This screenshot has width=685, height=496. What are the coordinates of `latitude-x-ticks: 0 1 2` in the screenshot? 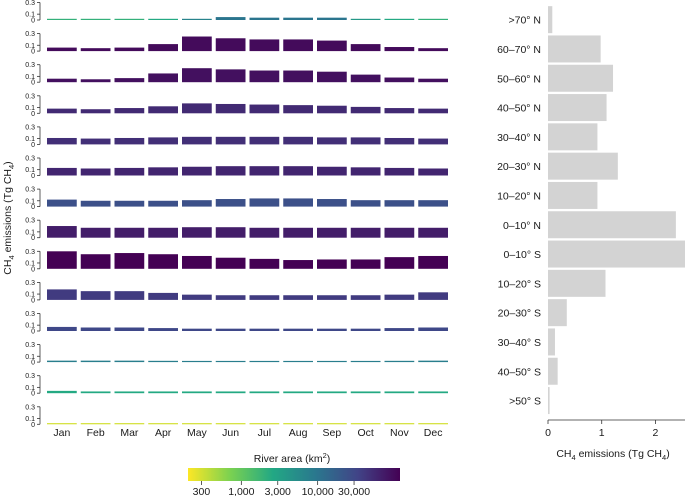 It's located at (602, 429).